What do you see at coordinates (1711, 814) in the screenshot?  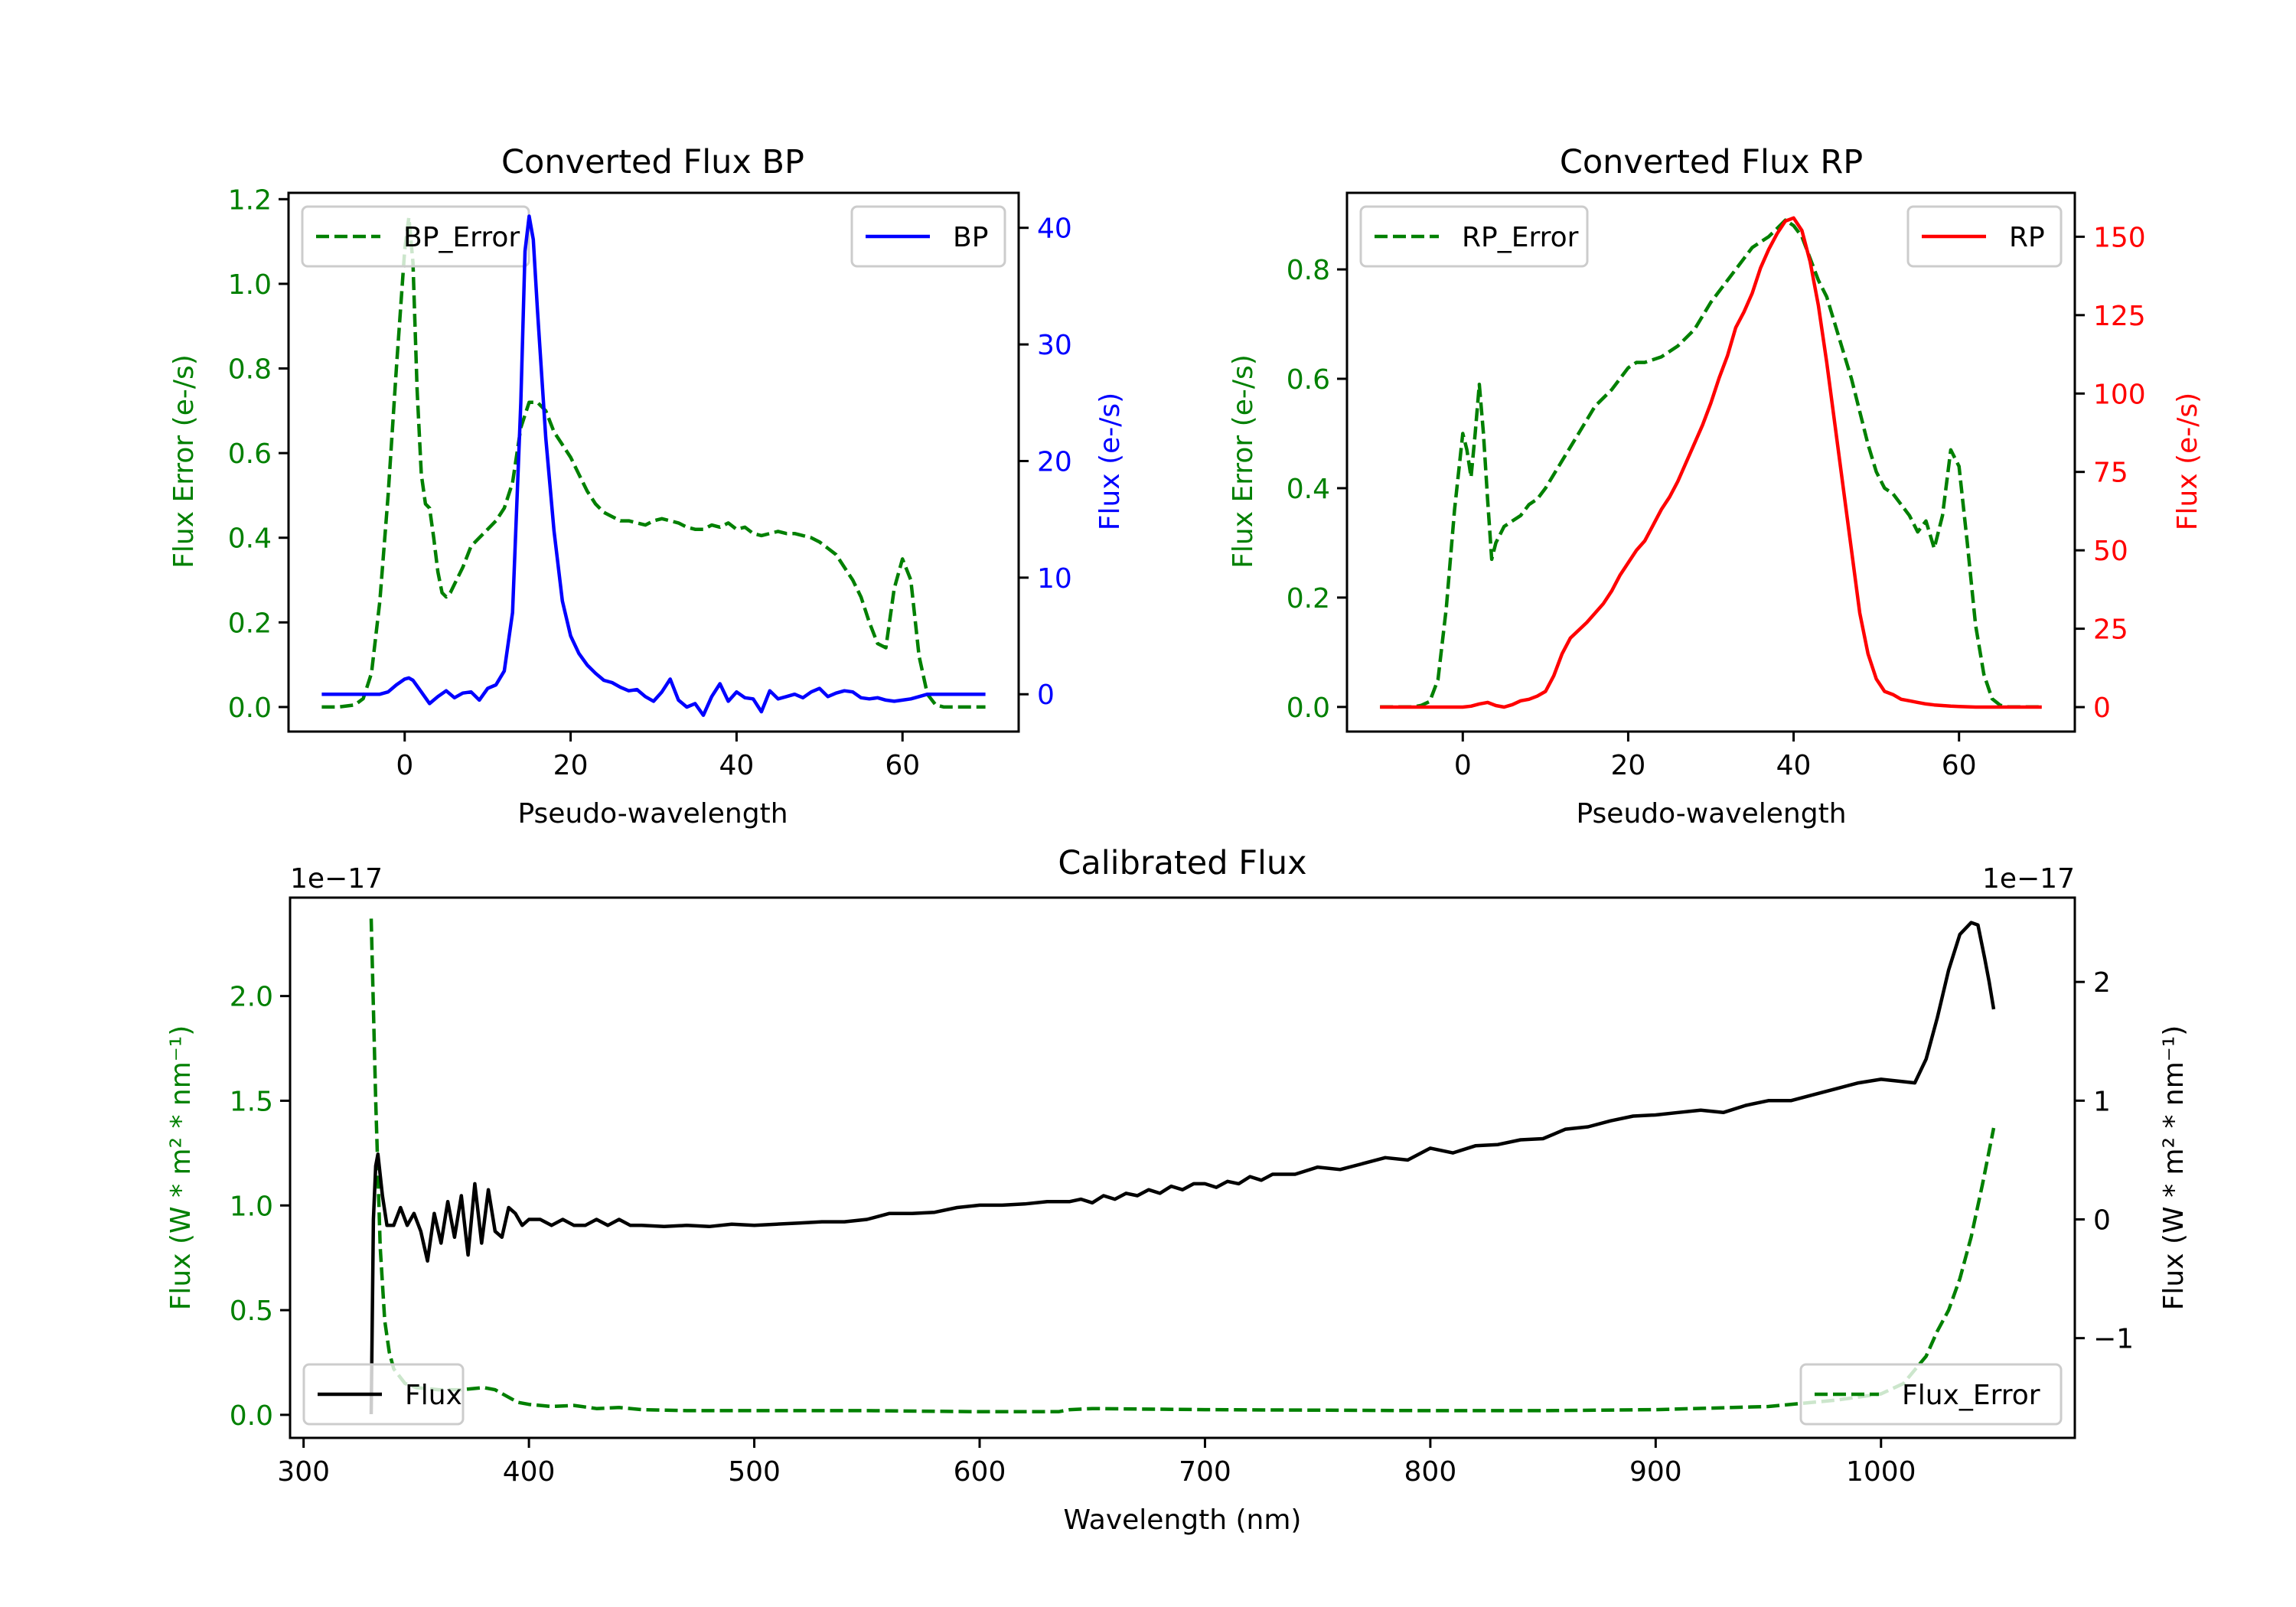 I see `chart-rp-xlabel: Pseudo-wavelength` at bounding box center [1711, 814].